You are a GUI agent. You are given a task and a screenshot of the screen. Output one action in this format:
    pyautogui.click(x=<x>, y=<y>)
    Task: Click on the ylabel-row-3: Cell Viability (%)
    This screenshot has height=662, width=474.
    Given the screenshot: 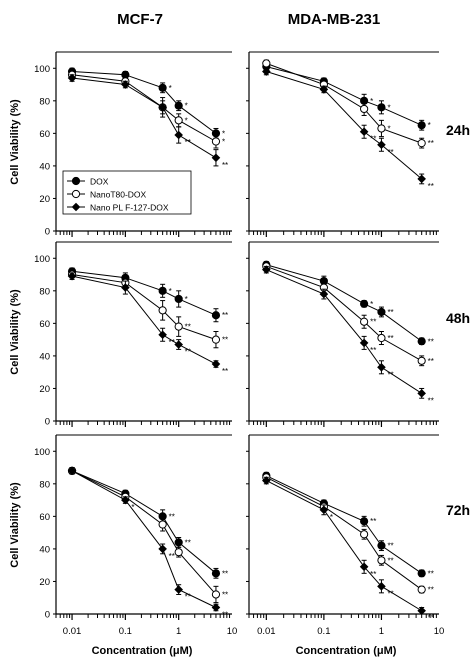 What is the action you would take?
    pyautogui.click(x=15, y=525)
    